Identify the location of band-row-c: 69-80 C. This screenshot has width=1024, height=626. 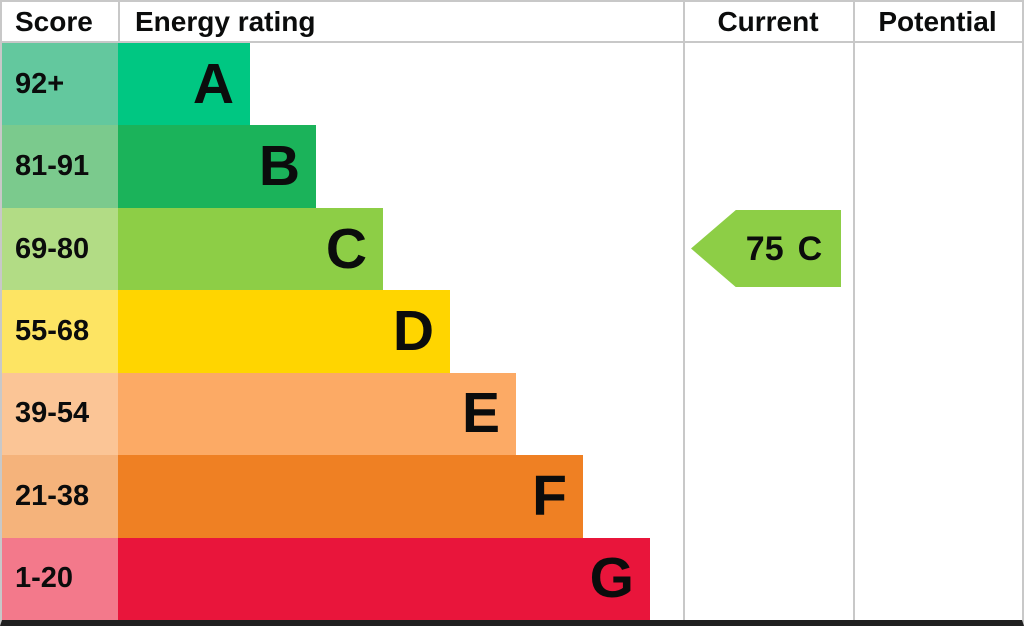
(512, 249).